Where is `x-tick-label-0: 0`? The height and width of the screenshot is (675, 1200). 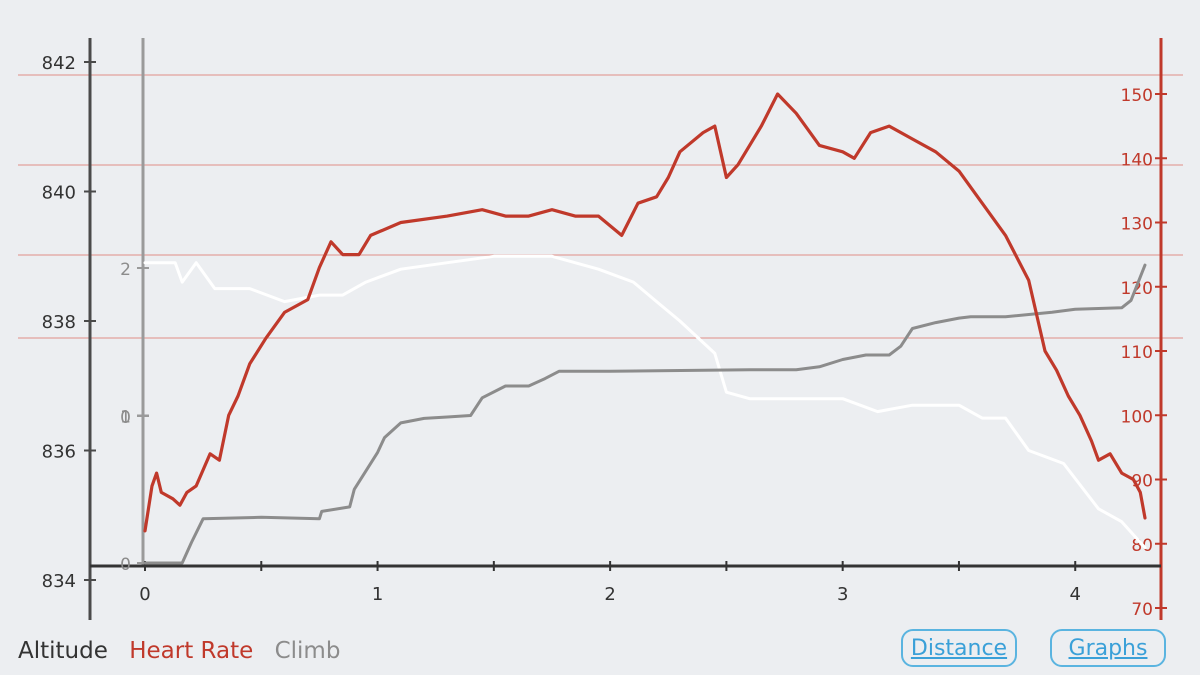
x-tick-label-0: 0 is located at coordinates (144, 594).